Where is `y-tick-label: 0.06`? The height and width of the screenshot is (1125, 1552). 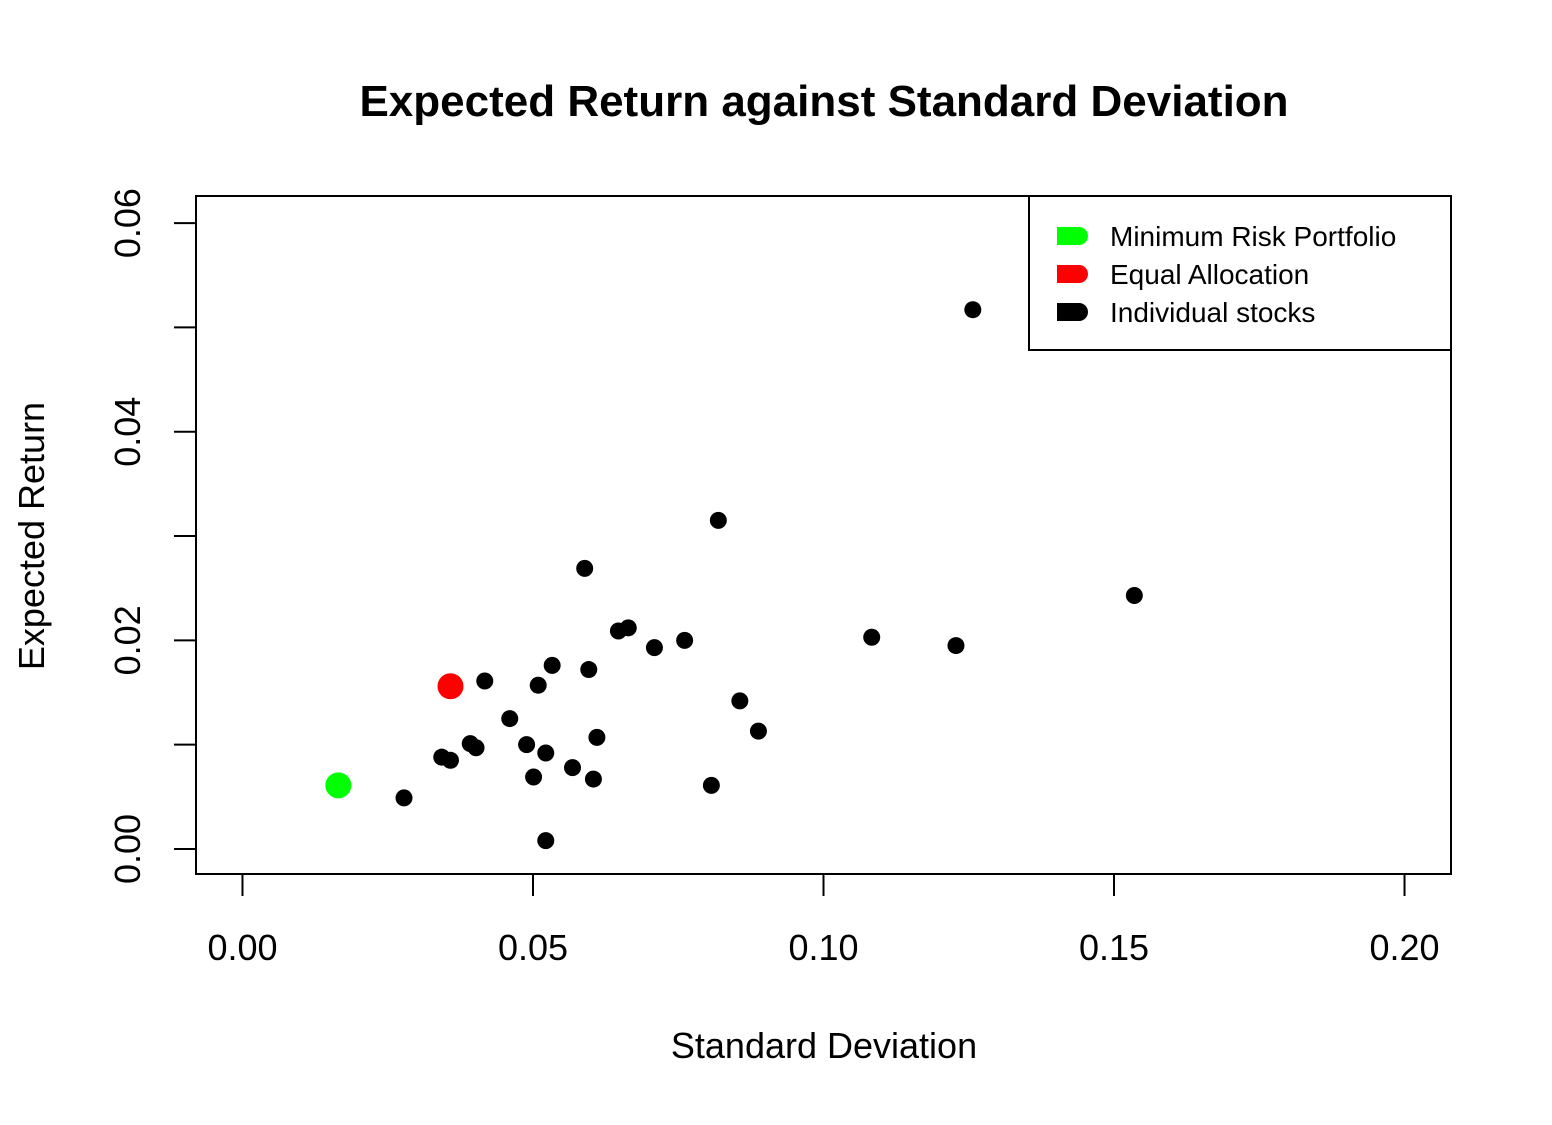
y-tick-label: 0.06 is located at coordinates (127, 223).